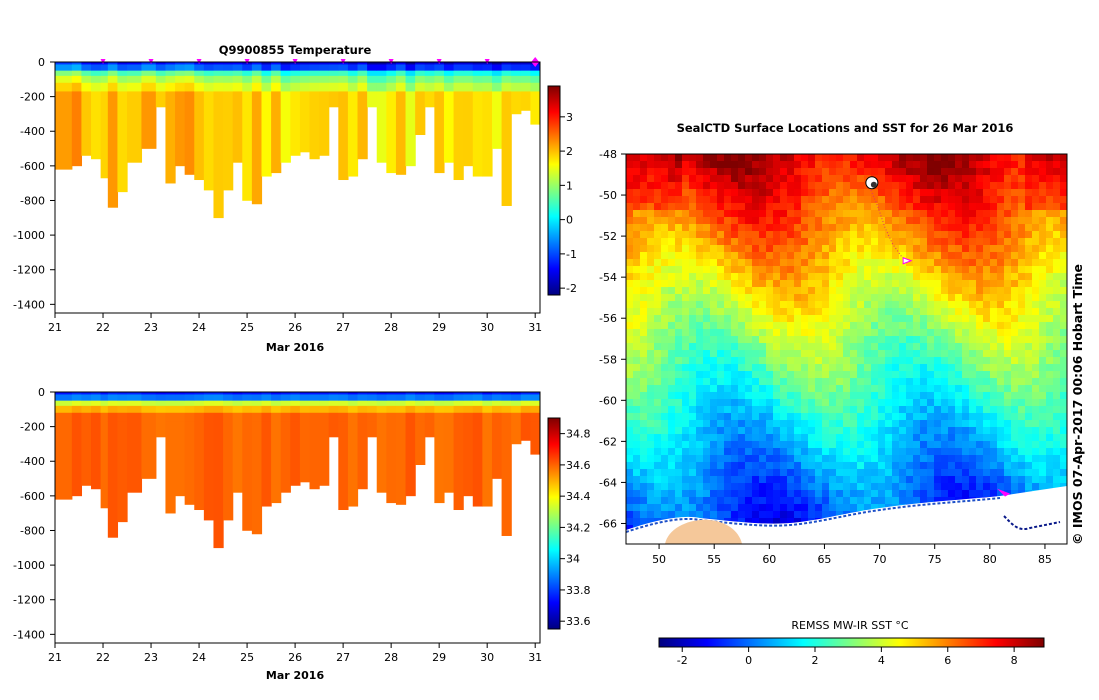 Image resolution: width=1099 pixels, height=700 pixels. Describe the element at coordinates (41, 62) in the screenshot. I see `y-tick-label: 0` at that location.